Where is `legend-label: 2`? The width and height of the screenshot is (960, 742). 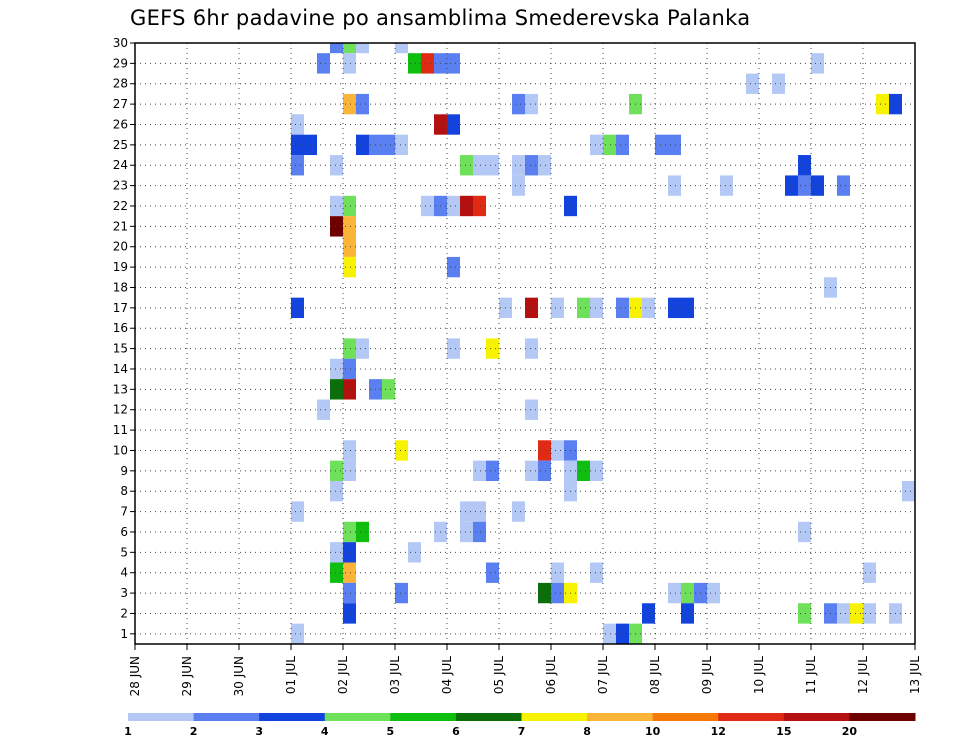 legend-label: 2 is located at coordinates (194, 731).